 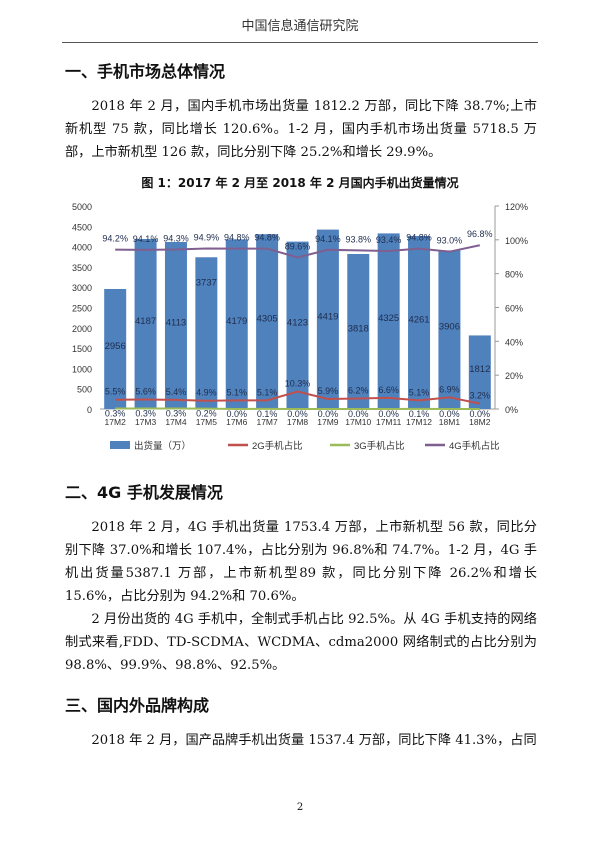 I want to click on bar-label: 4325, so click(x=388, y=318).